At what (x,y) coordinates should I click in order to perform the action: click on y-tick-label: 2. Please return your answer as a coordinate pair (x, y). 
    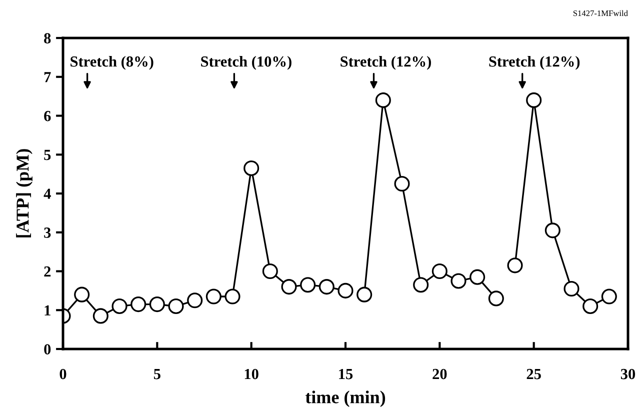
    Looking at the image, I should click on (47, 271).